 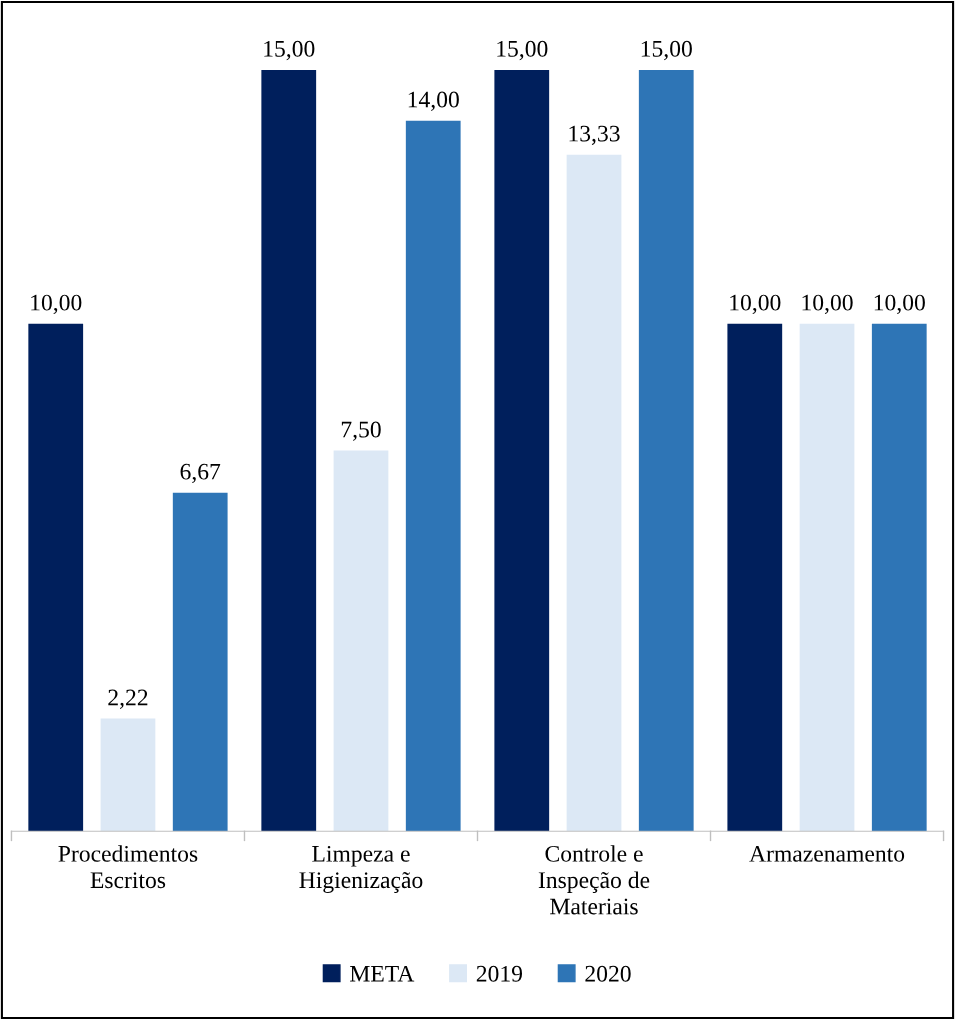 I want to click on legend-label: 2019, so click(x=499, y=973).